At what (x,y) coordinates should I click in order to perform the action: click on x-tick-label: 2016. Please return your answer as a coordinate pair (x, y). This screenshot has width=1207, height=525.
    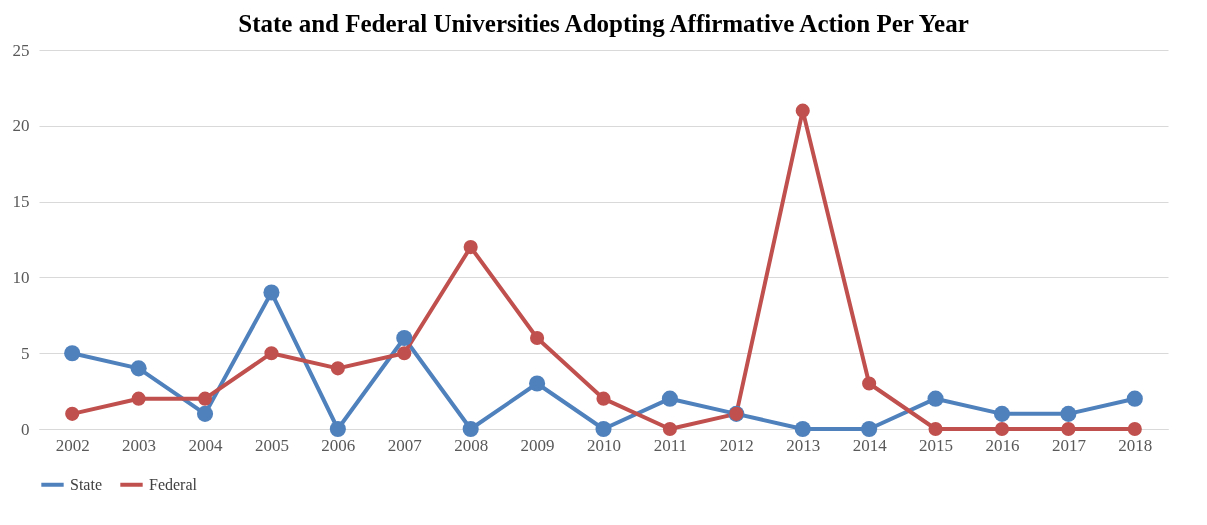
    Looking at the image, I should click on (1002, 445).